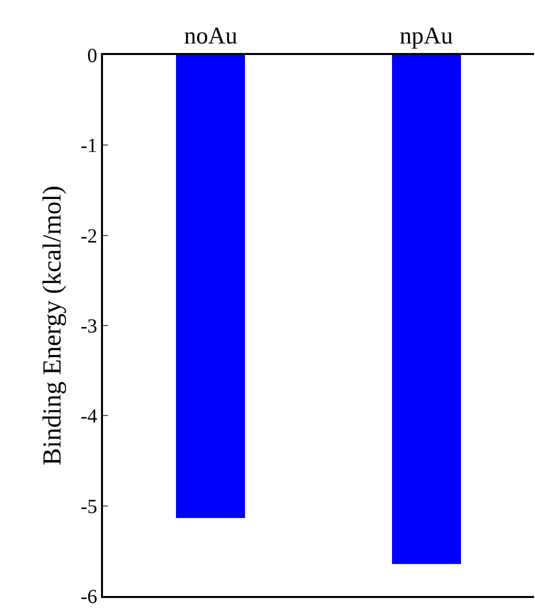 The height and width of the screenshot is (611, 535). I want to click on y-tick-label: -2, so click(89, 236).